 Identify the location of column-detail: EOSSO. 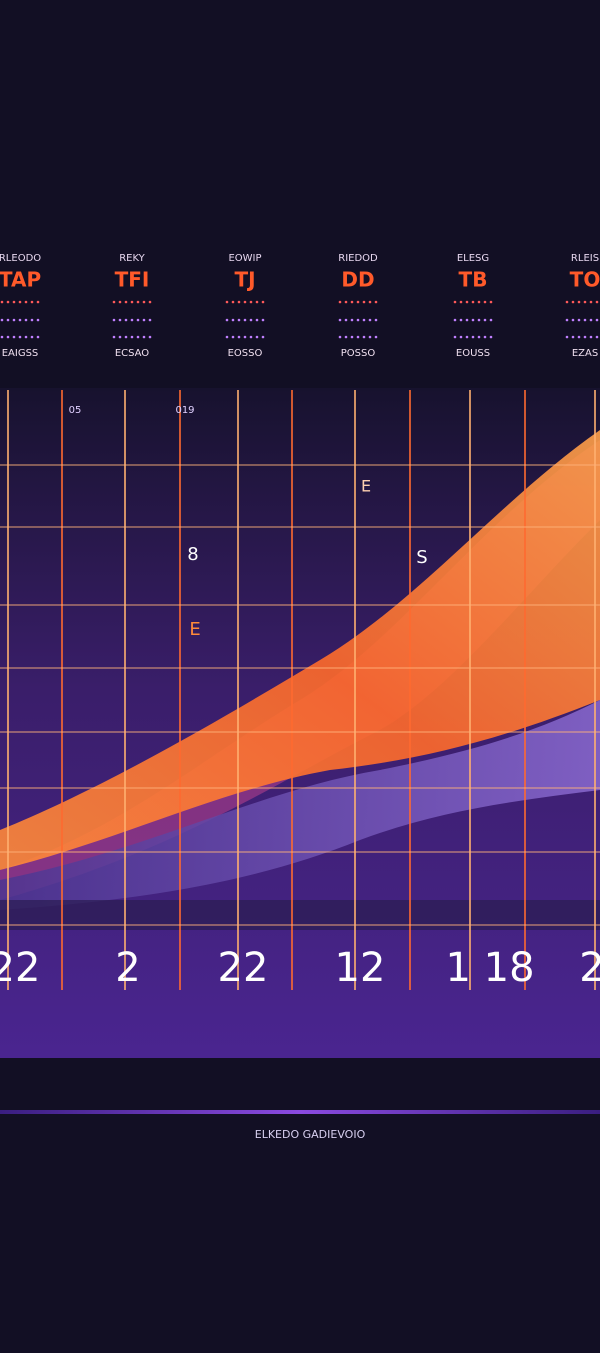
(245, 353).